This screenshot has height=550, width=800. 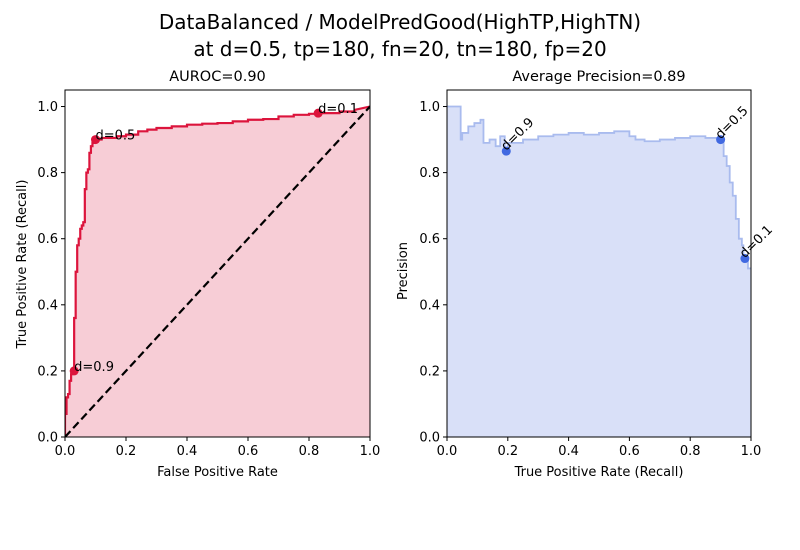 What do you see at coordinates (94, 367) in the screenshot?
I see `roc-threshold-label: d=0.9` at bounding box center [94, 367].